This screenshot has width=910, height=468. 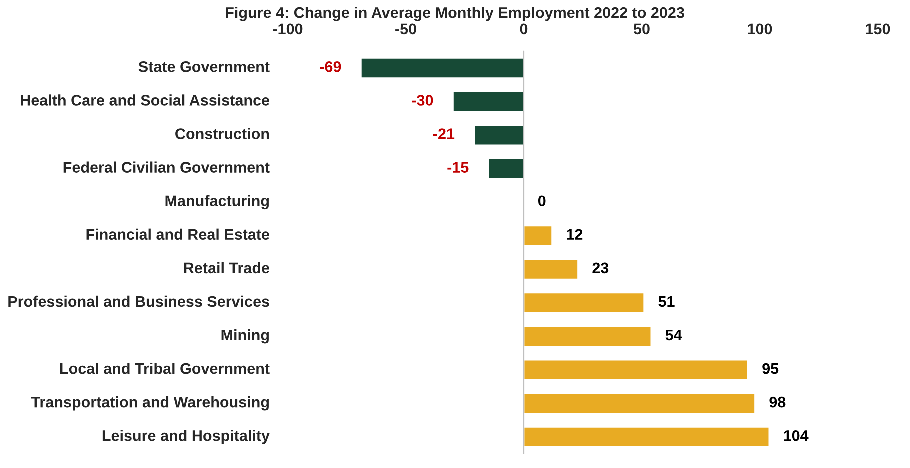 I want to click on y-tick-label: Transportation and Warehousing, so click(x=150, y=403).